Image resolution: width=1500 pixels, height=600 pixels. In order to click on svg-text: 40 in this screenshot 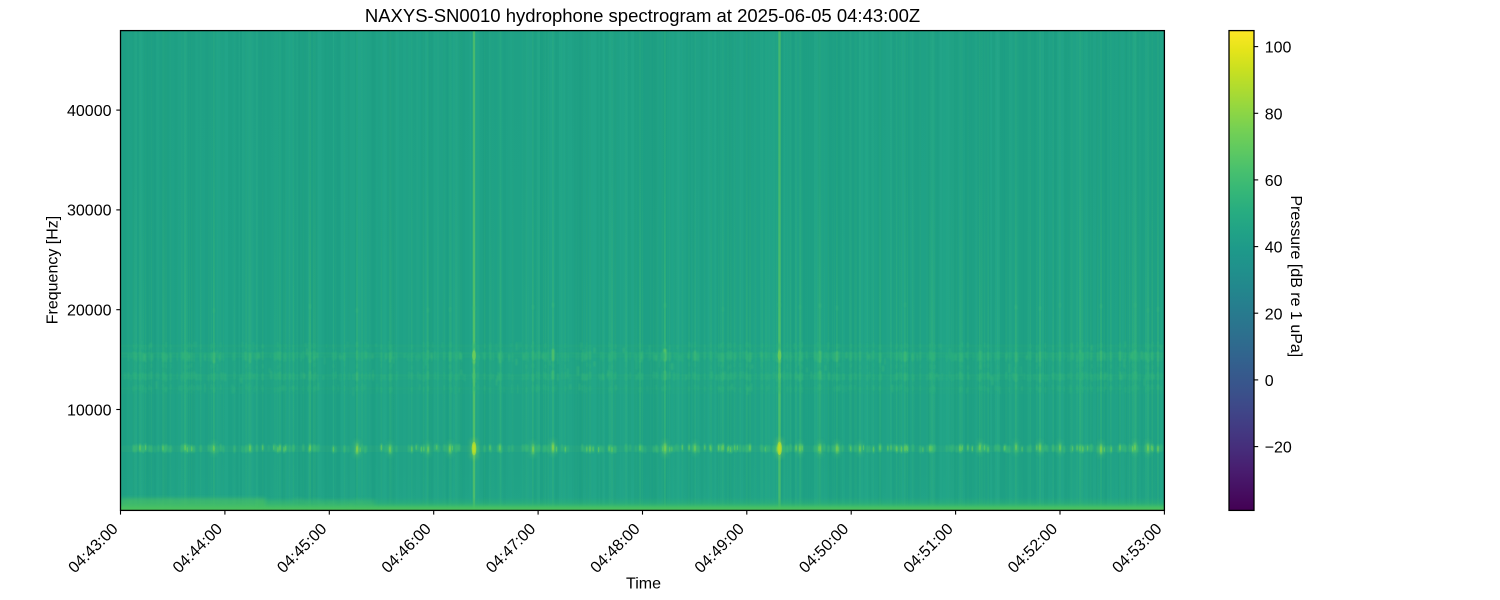, I will do `click(1274, 248)`.